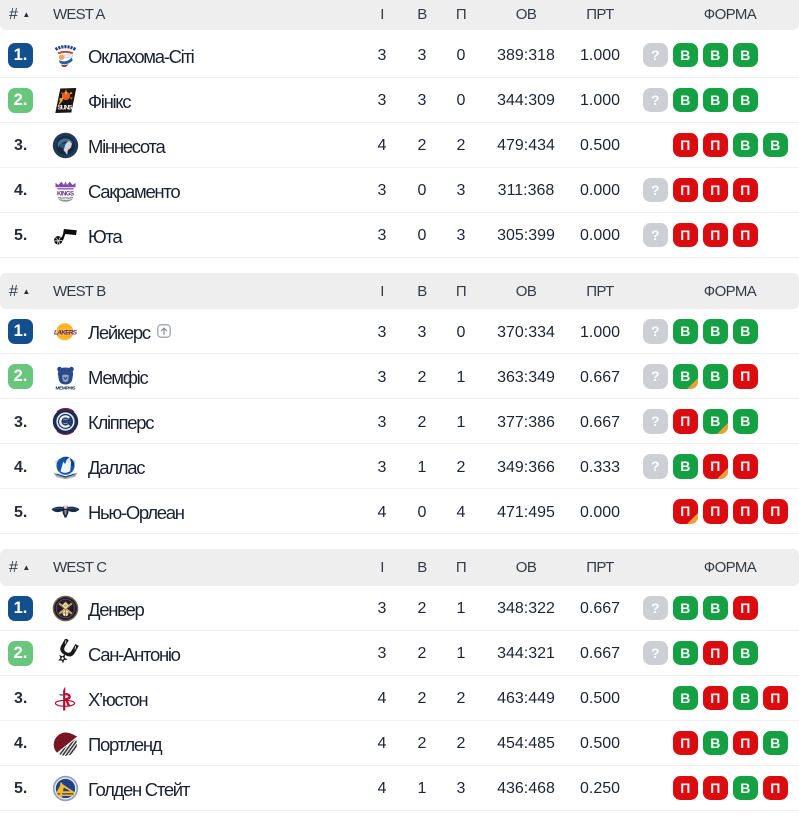 This screenshot has height=826, width=799. What do you see at coordinates (66, 332) in the screenshot?
I see `svg-text: LAKERS` at bounding box center [66, 332].